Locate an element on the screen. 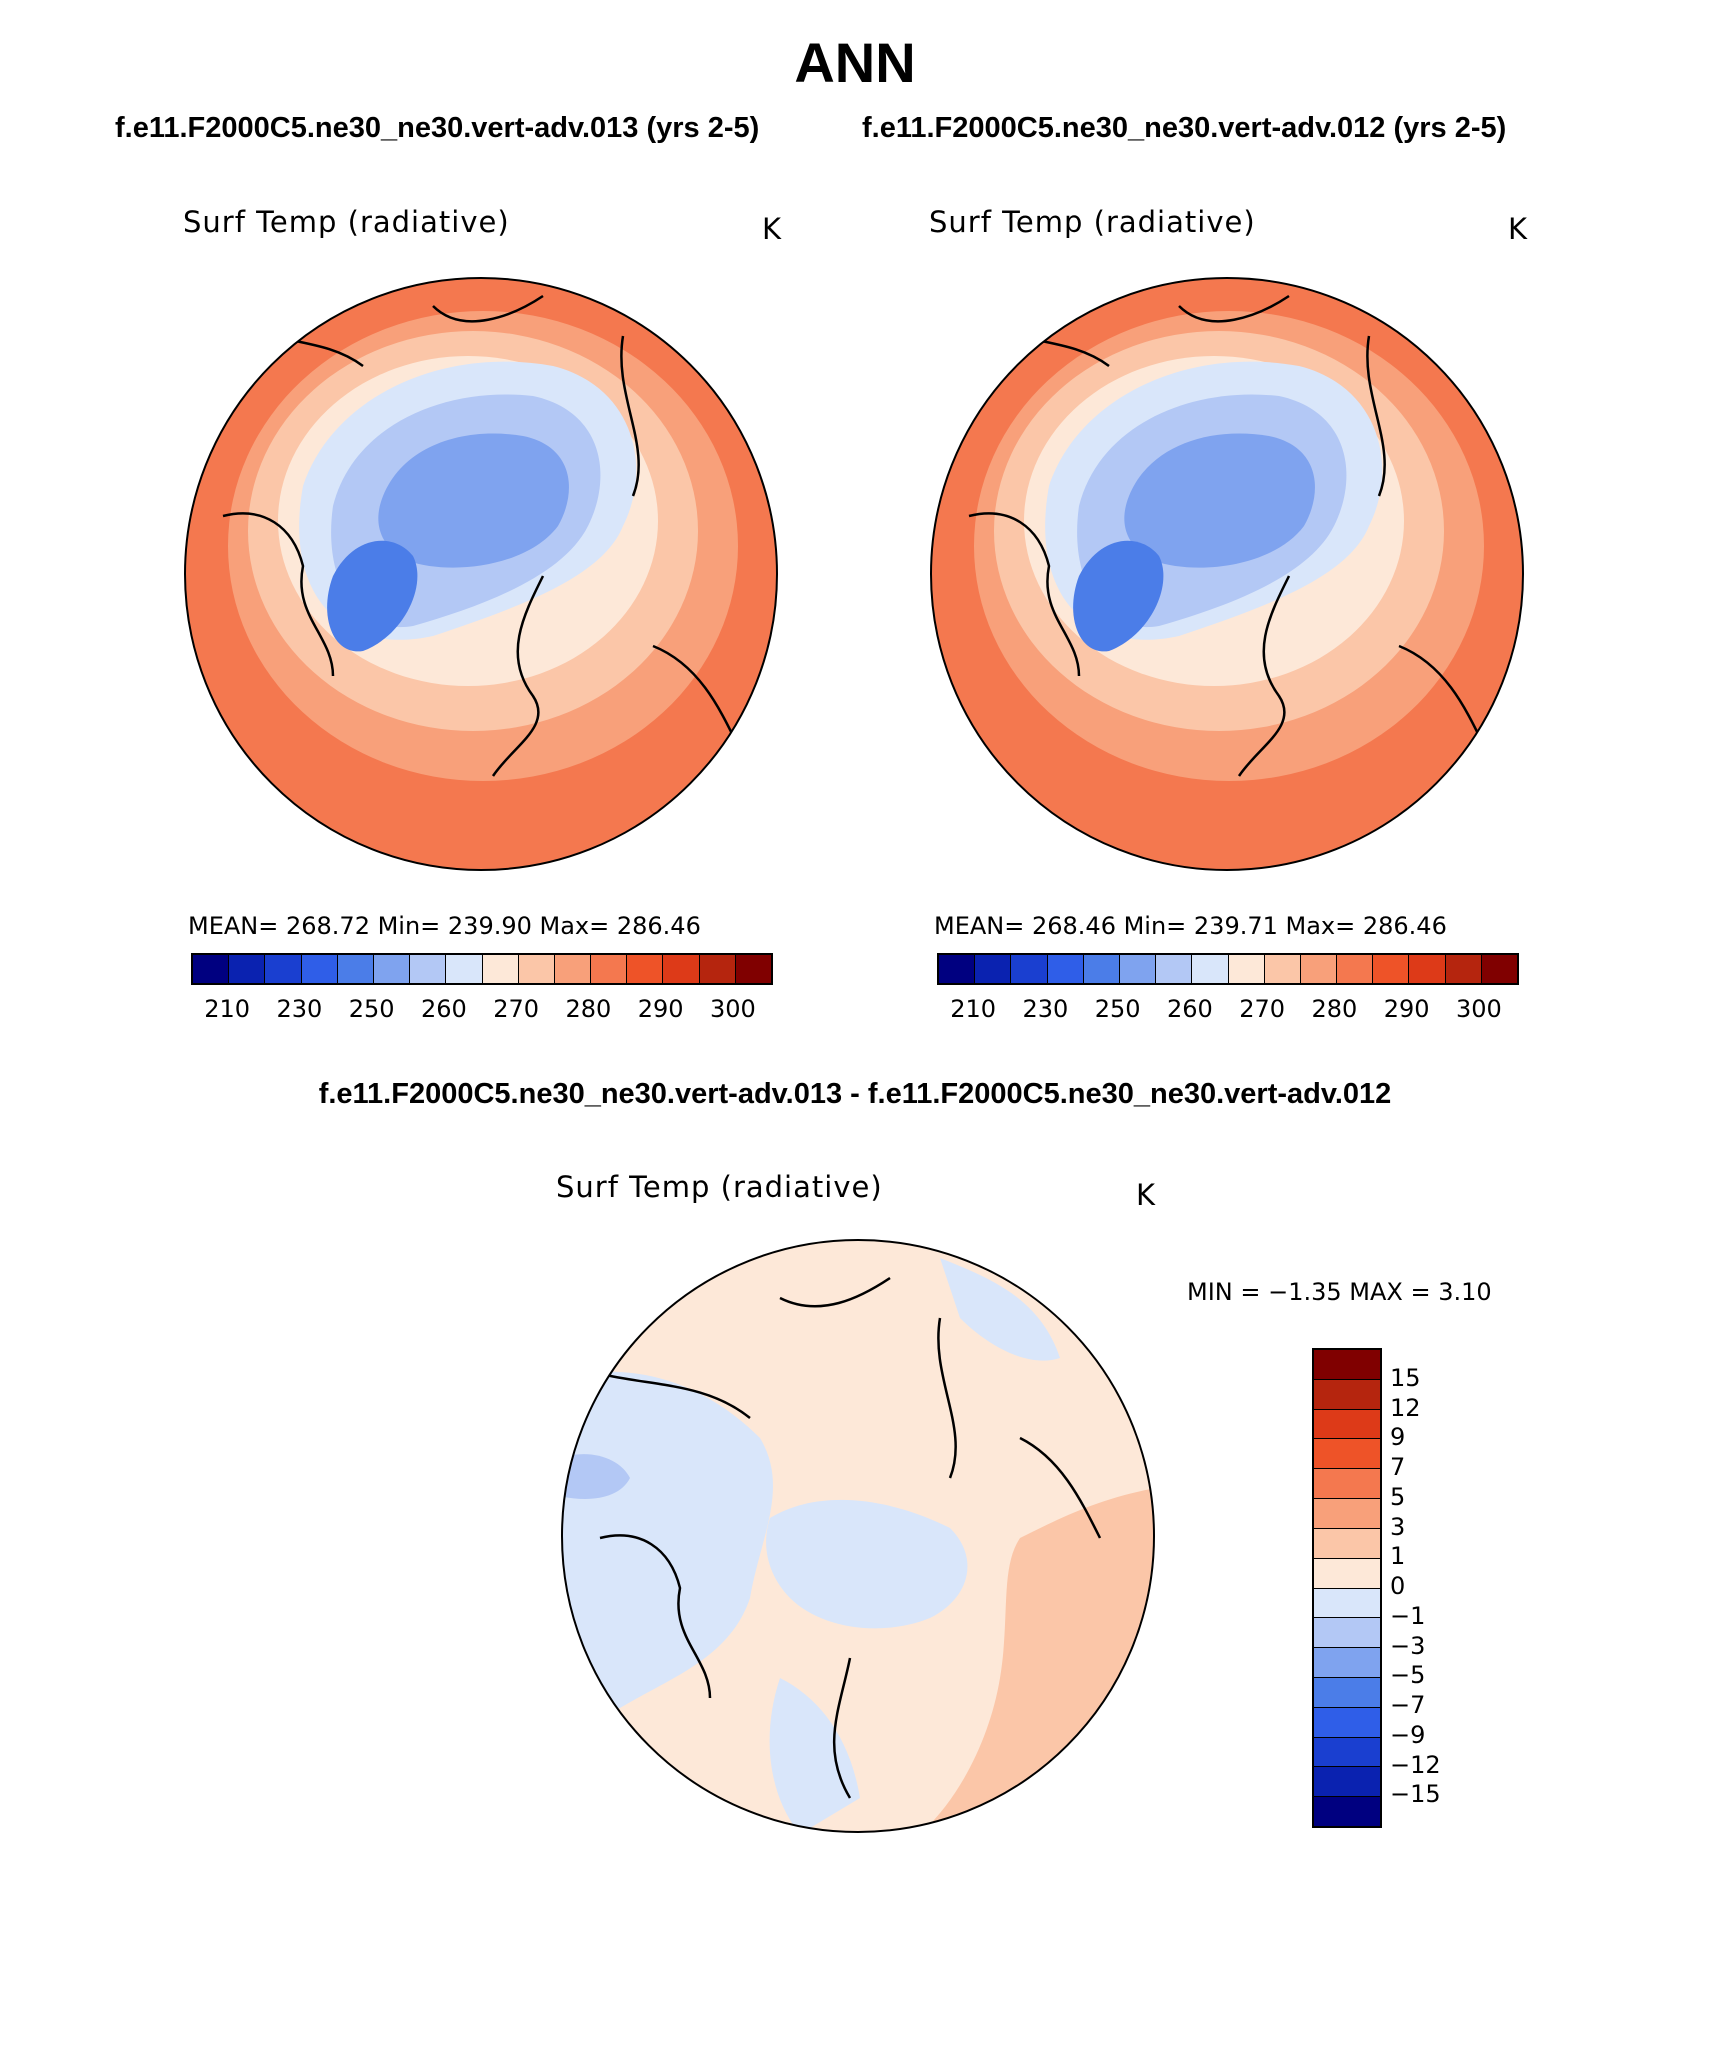 This screenshot has width=1710, height=2061. colorbar-tick-label: 9 is located at coordinates (1398, 1437).